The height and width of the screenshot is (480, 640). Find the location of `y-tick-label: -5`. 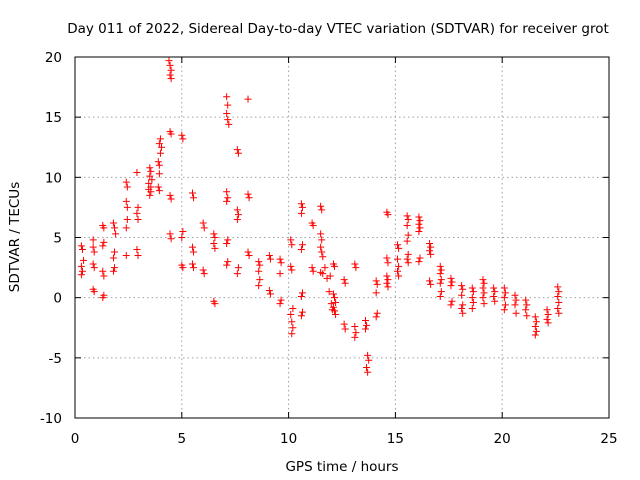

y-tick-label: -5 is located at coordinates (55, 359).